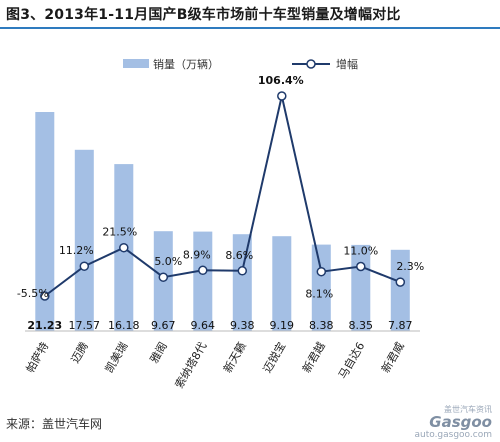 Image resolution: width=500 pixels, height=442 pixels. Describe the element at coordinates (234, 358) in the screenshot. I see `x-tick-label: 新天籁` at that location.